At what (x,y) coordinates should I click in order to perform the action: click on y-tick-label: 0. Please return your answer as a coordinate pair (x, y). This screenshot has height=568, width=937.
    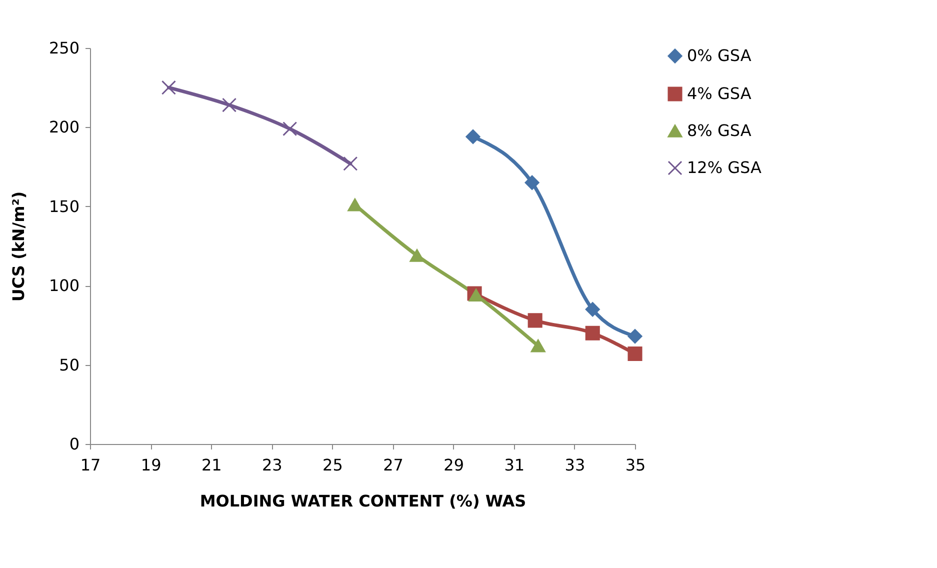
    Looking at the image, I should click on (74, 444).